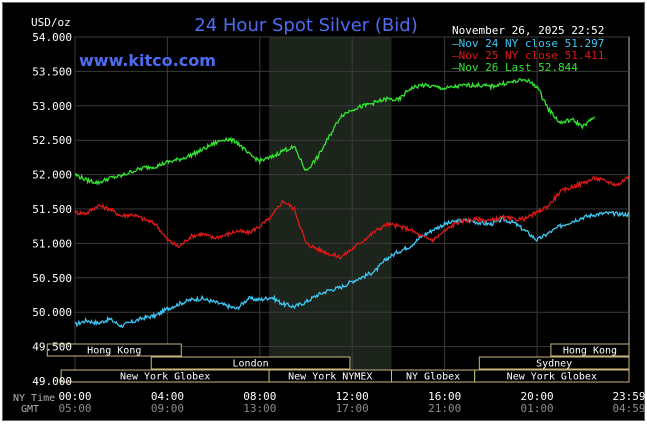 This screenshot has width=647, height=425. What do you see at coordinates (52, 175) in the screenshot?
I see `y-tick-label: 52.000` at bounding box center [52, 175].